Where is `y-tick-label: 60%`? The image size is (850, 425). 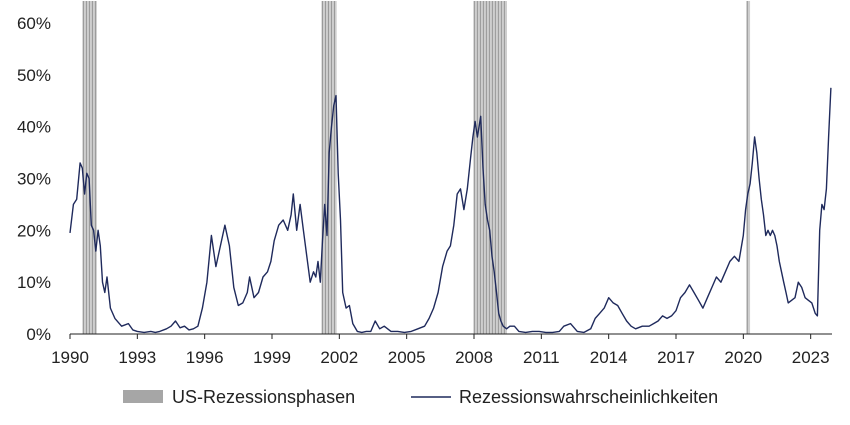
y-tick-label: 60% is located at coordinates (34, 23).